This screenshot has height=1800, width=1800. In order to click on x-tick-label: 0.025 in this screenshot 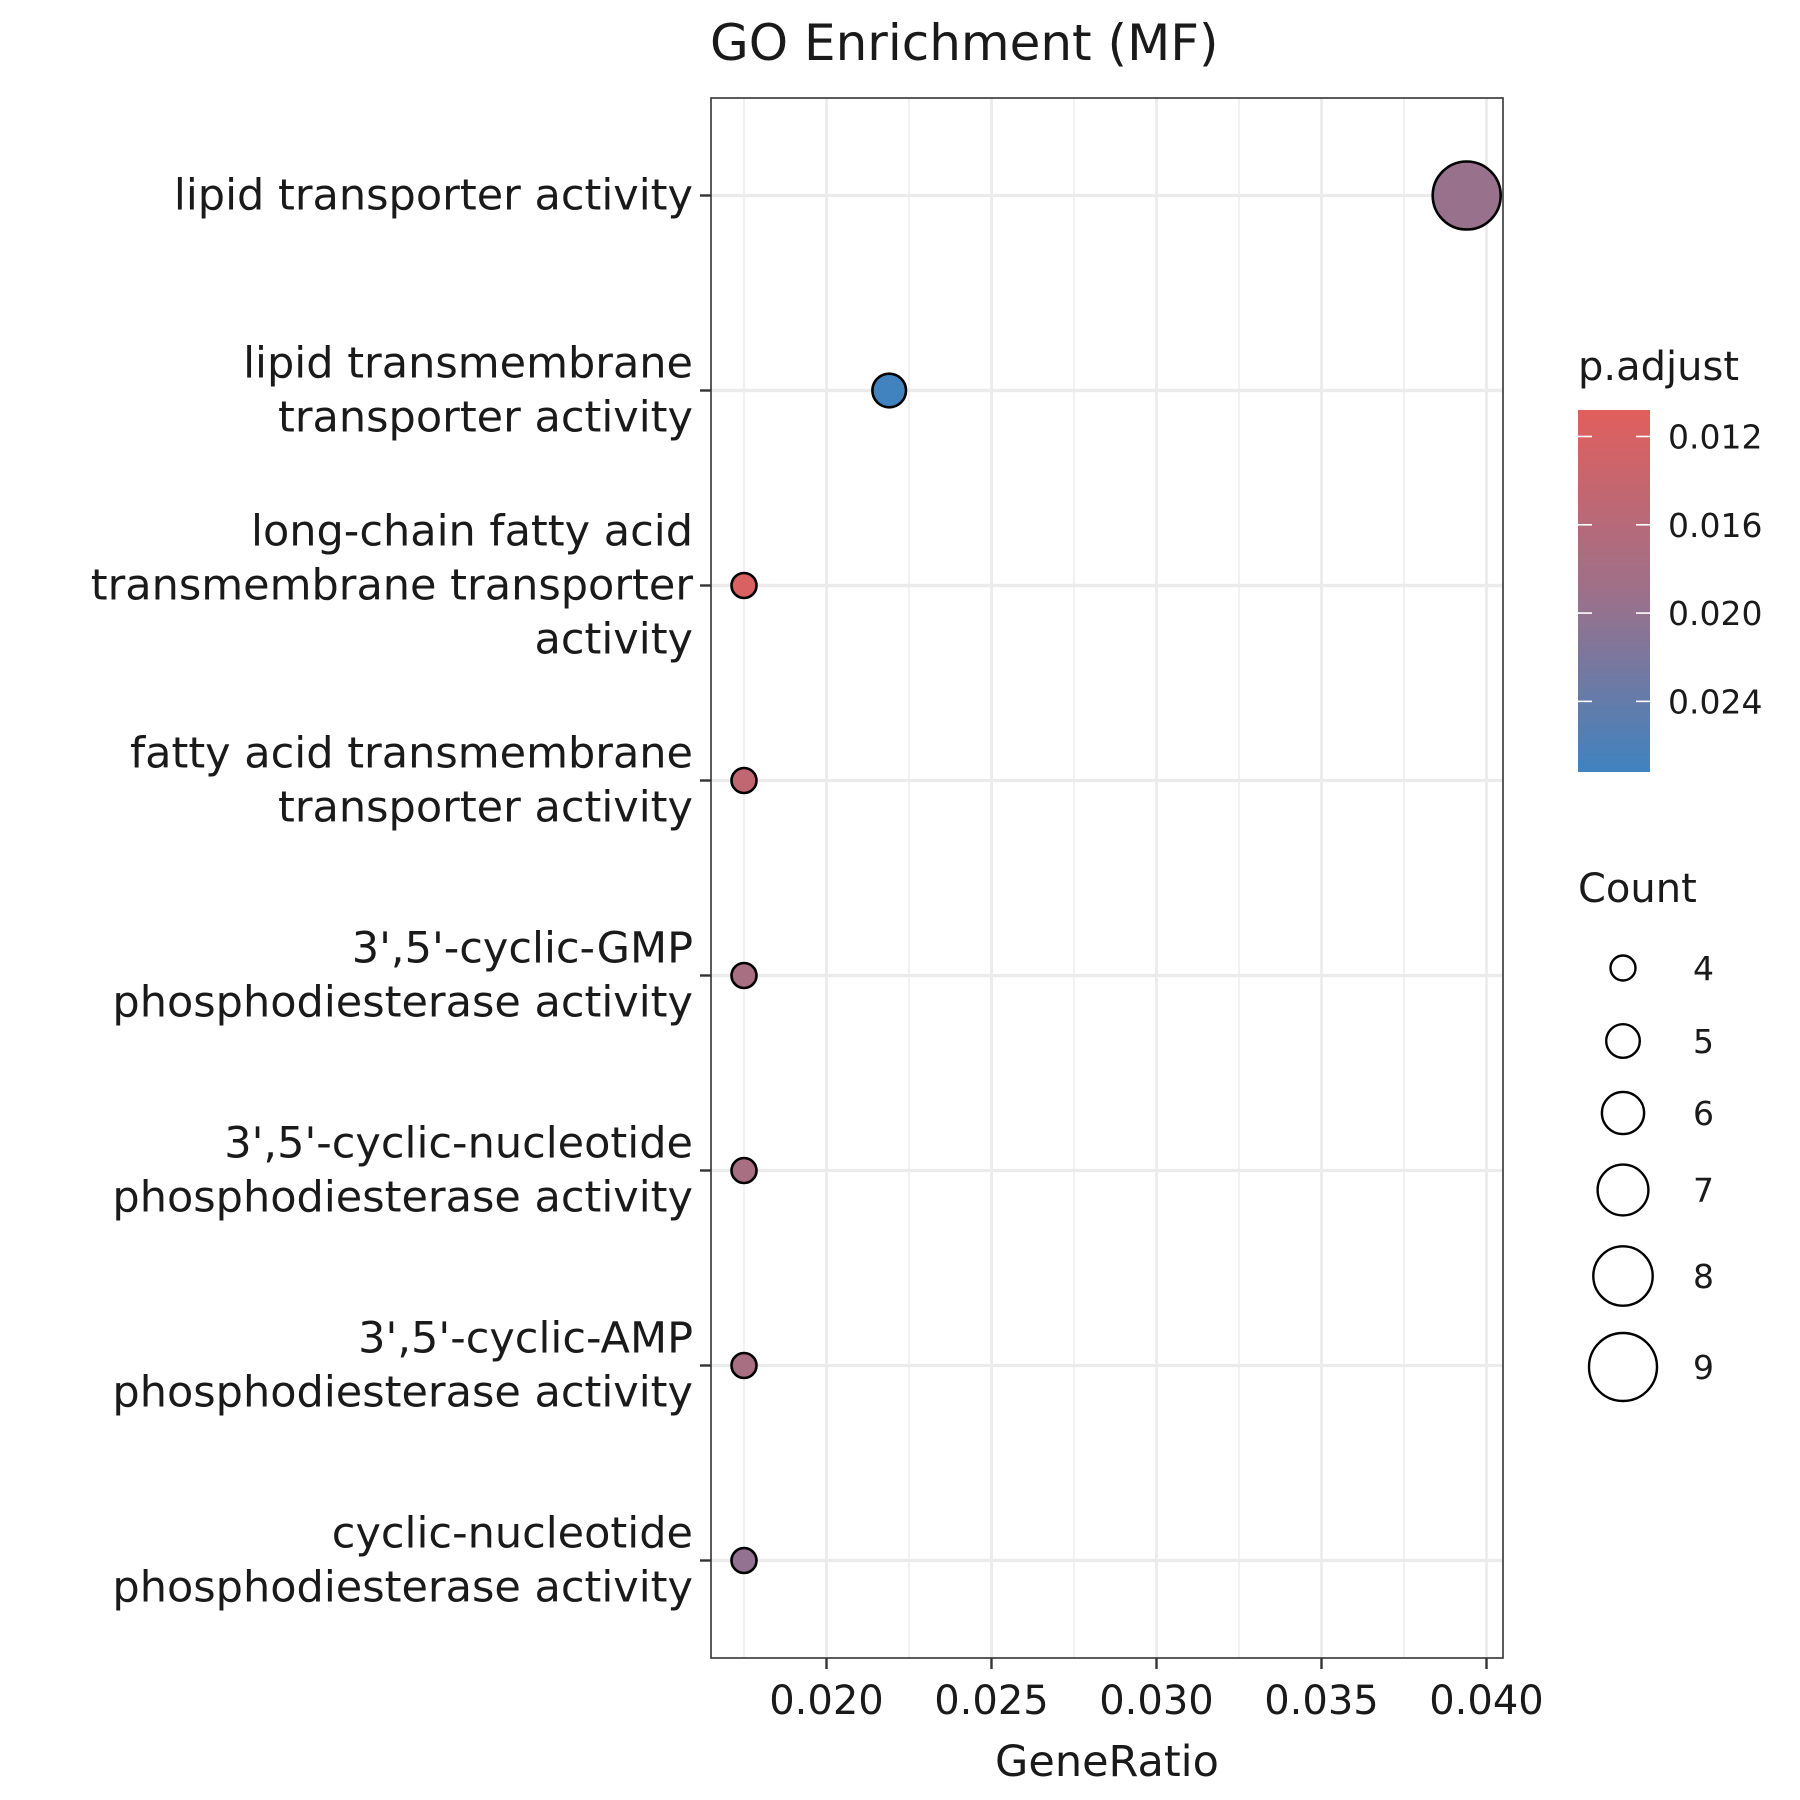, I will do `click(991, 1701)`.